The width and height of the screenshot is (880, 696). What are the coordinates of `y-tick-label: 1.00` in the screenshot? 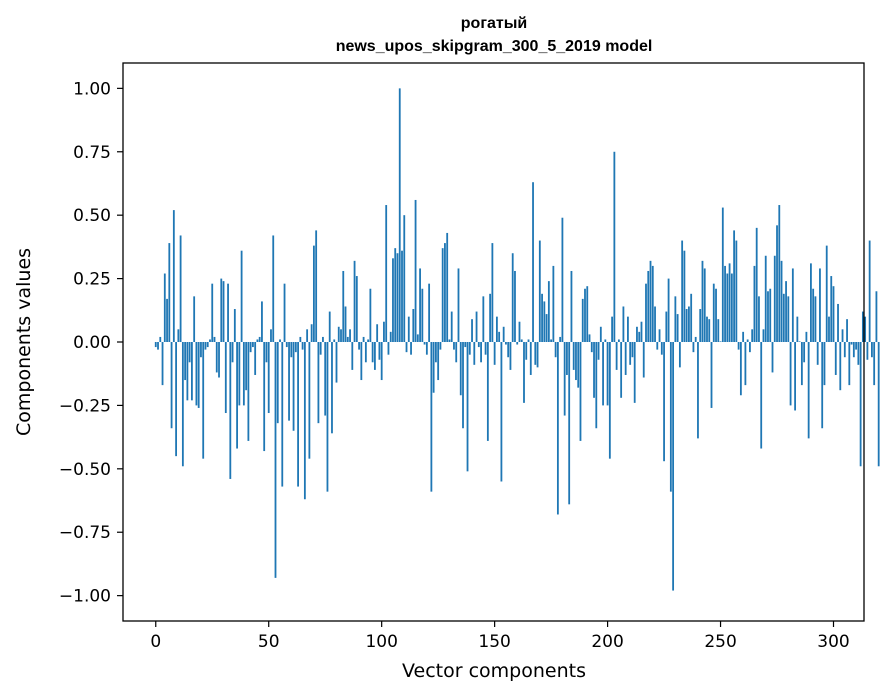 It's located at (92, 89).